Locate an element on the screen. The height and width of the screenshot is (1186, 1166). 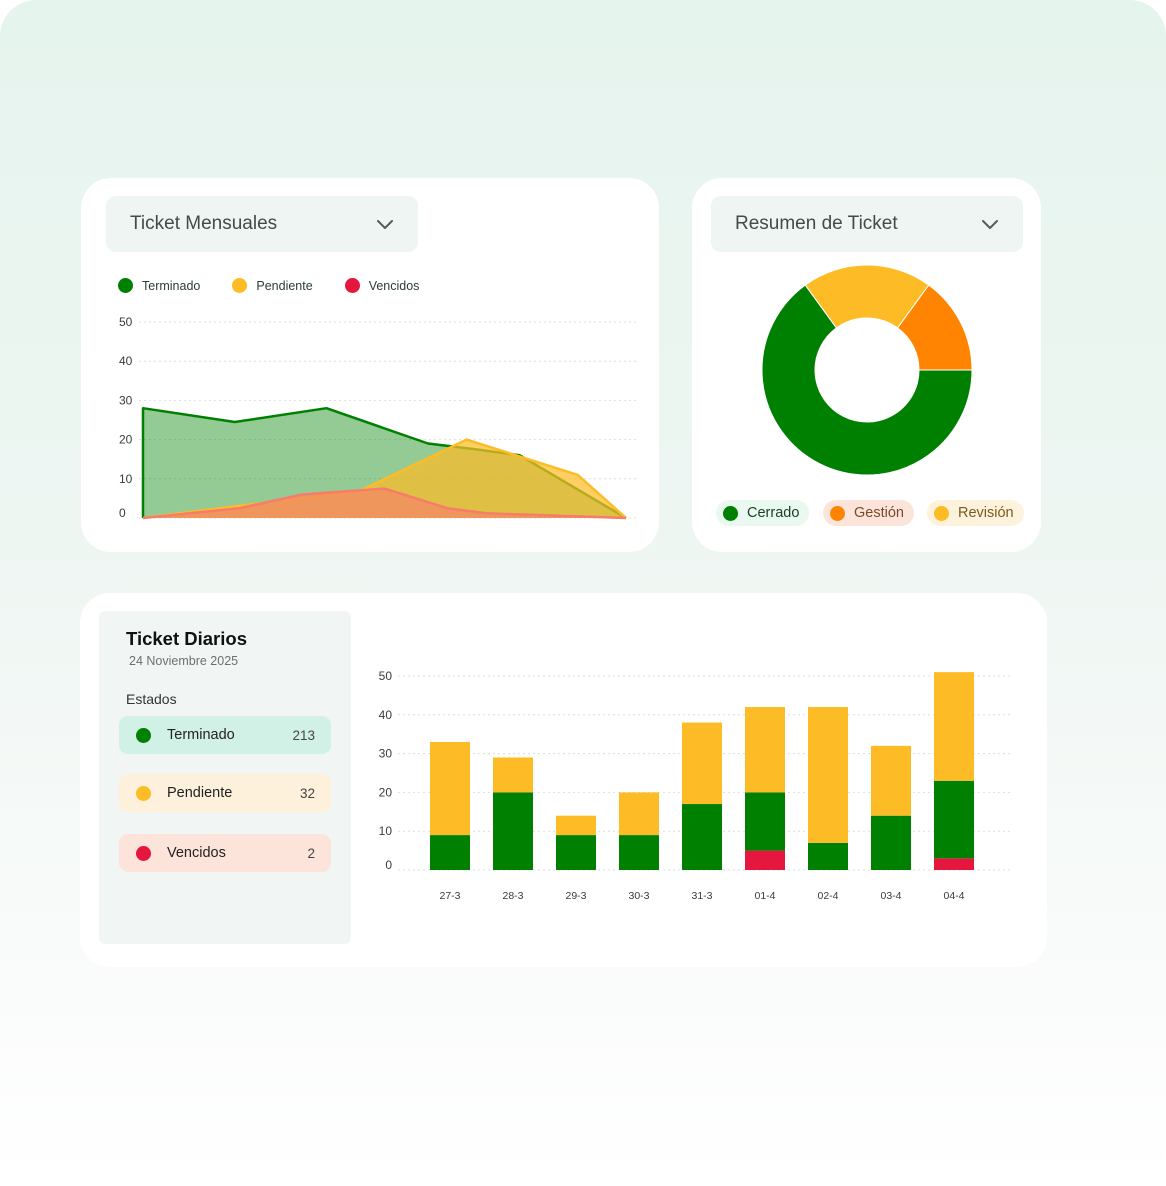
summary-dropdown: Resumen de Ticket is located at coordinates (867, 224).